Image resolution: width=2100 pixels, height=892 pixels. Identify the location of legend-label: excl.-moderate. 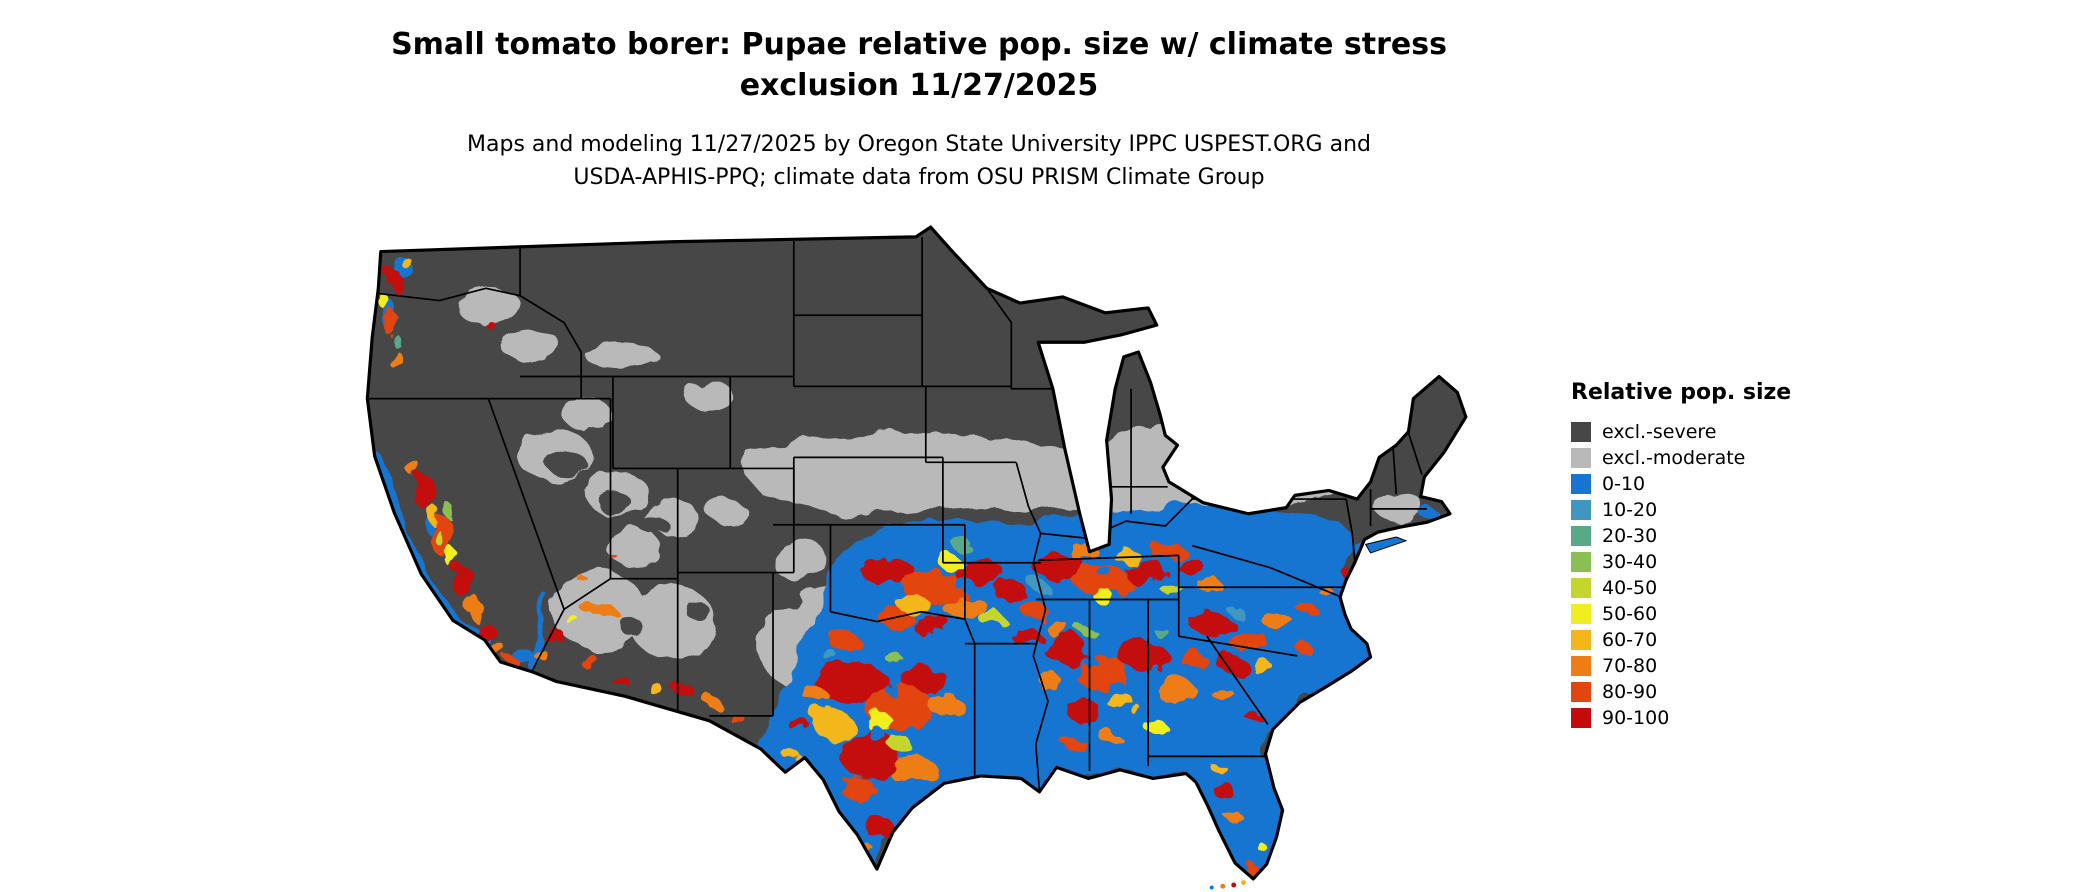
(1674, 458).